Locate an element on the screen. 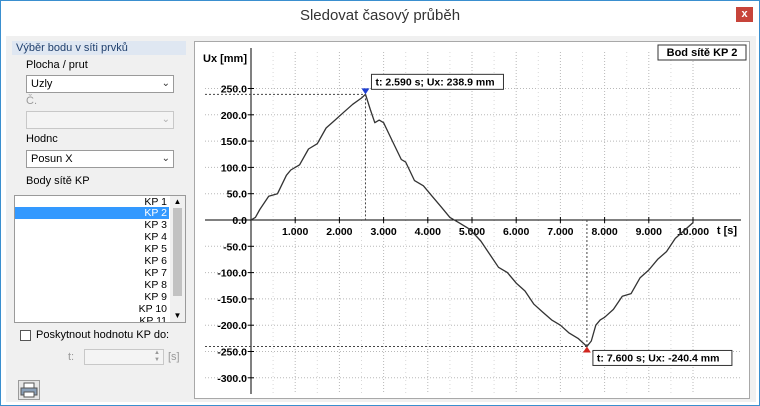 The height and width of the screenshot is (406, 760). close-button: x is located at coordinates (744, 14).